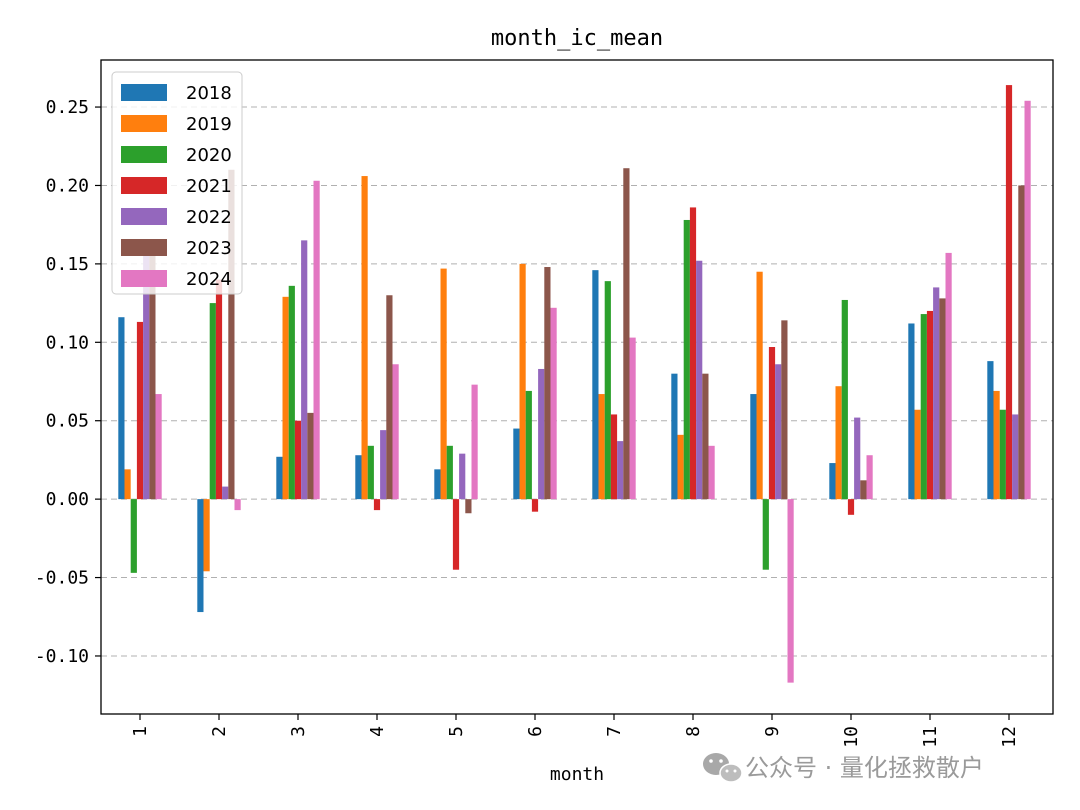 The width and height of the screenshot is (1080, 810). I want to click on y-tick-label: 0.15, so click(67, 264).